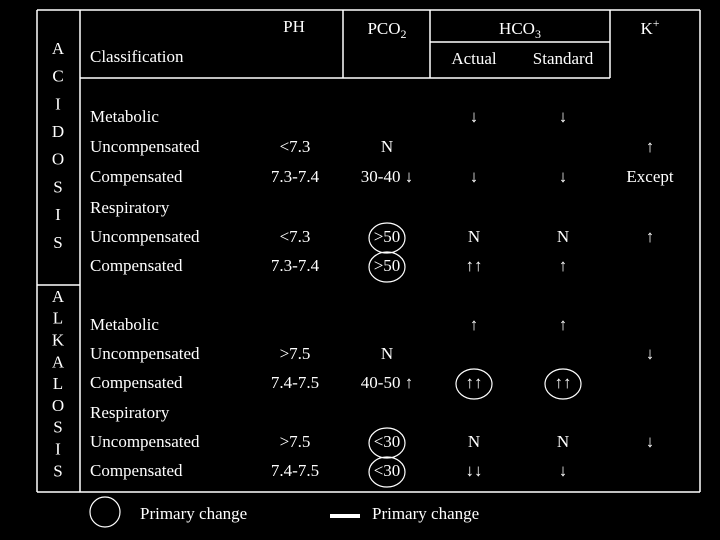 The height and width of the screenshot is (540, 720). I want to click on legend-dash-label: Primary change, so click(425, 513).